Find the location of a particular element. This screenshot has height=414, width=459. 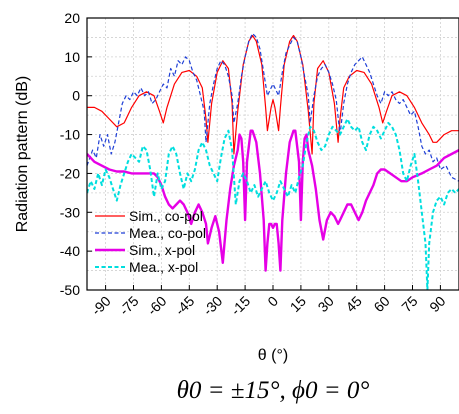

y-tick-label: -40 is located at coordinates (70, 251).